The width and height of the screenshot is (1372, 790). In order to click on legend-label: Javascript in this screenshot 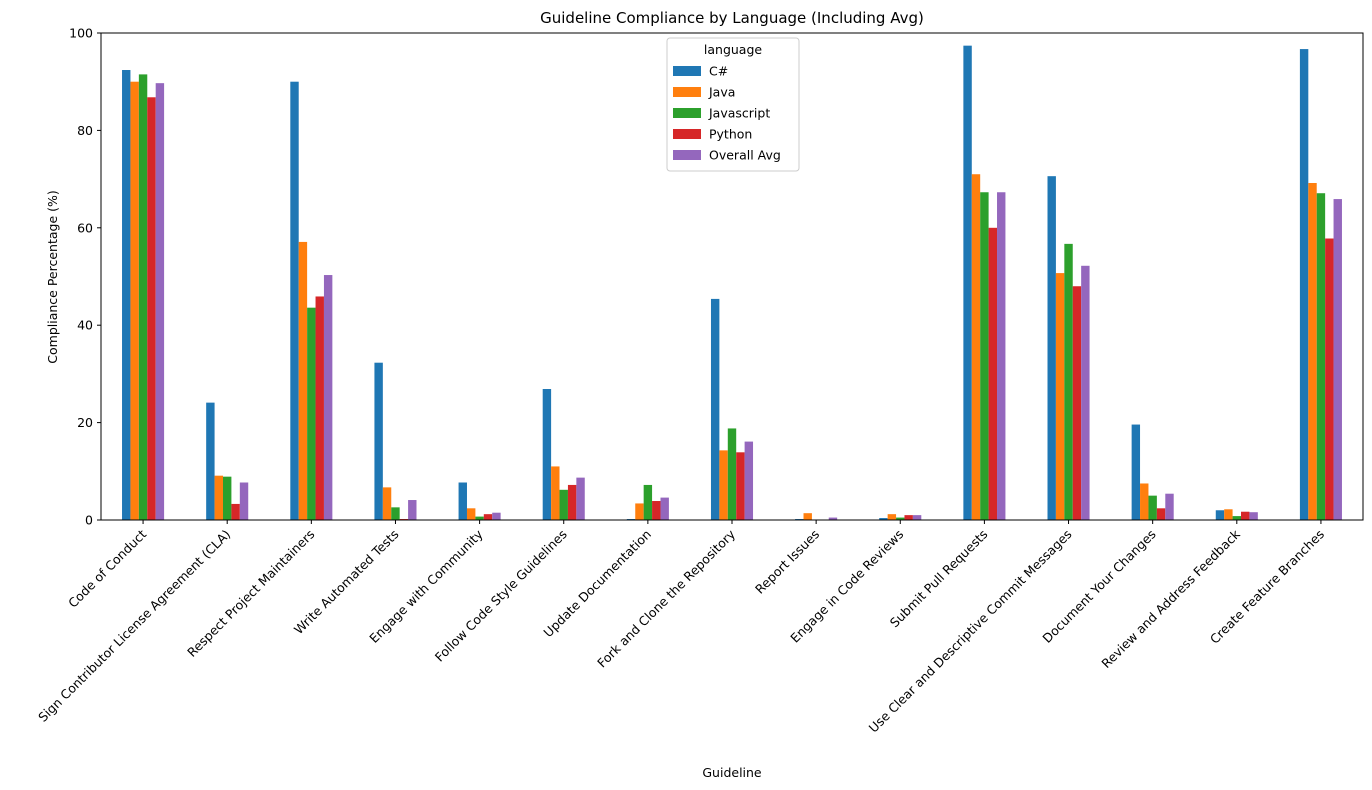, I will do `click(739, 113)`.